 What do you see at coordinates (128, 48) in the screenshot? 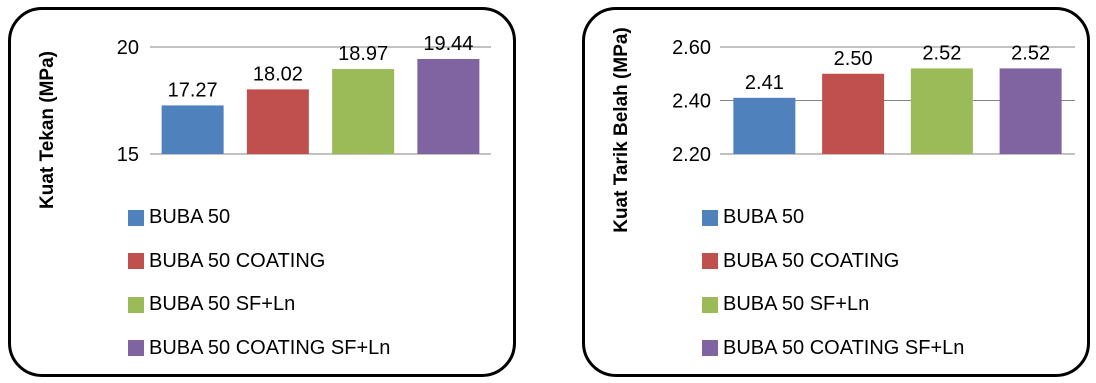
I see `y-tick-label: 20` at bounding box center [128, 48].